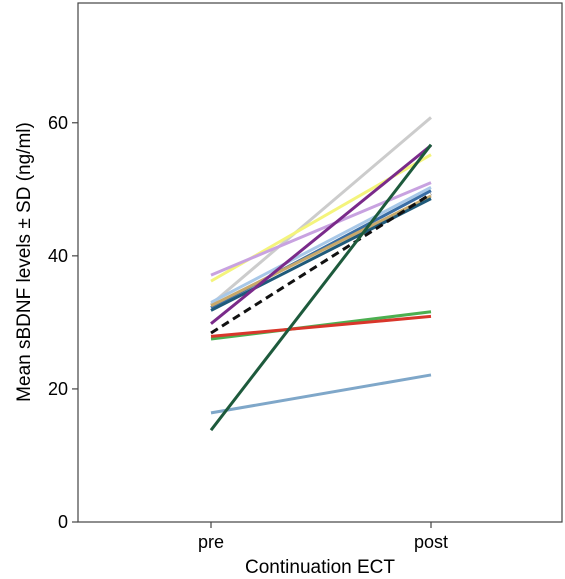 This screenshot has height=579, width=565. What do you see at coordinates (211, 542) in the screenshot?
I see `x-tick-label: pre` at bounding box center [211, 542].